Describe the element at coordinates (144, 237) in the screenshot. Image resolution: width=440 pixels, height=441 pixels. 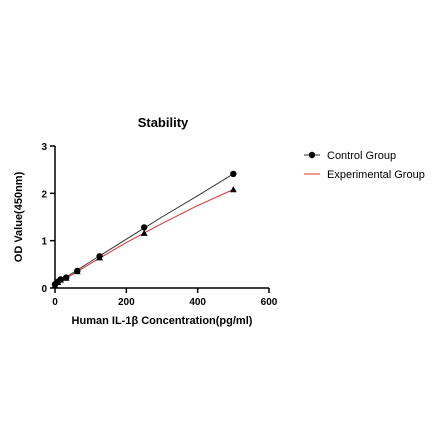
I see `experimental-group-fit-line` at that location.